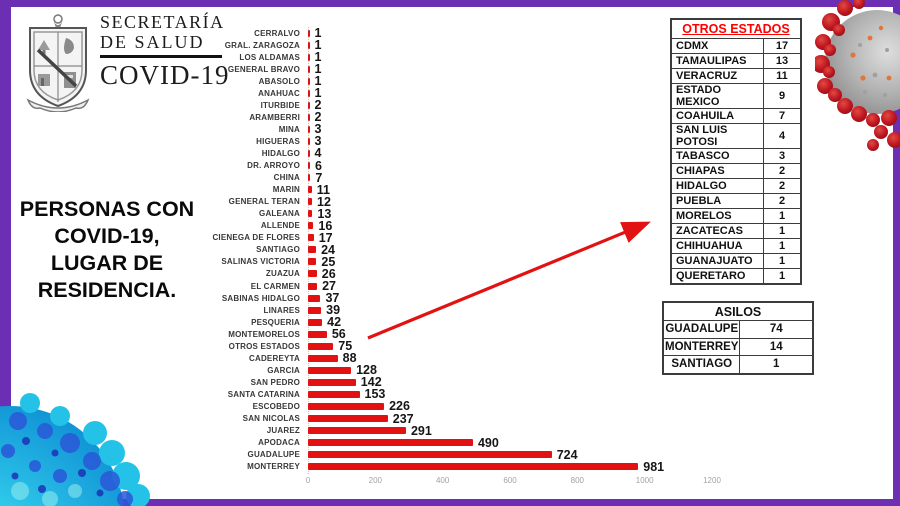 This screenshot has width=900, height=506. I want to click on table-row: TABASCO 3, so click(736, 156).